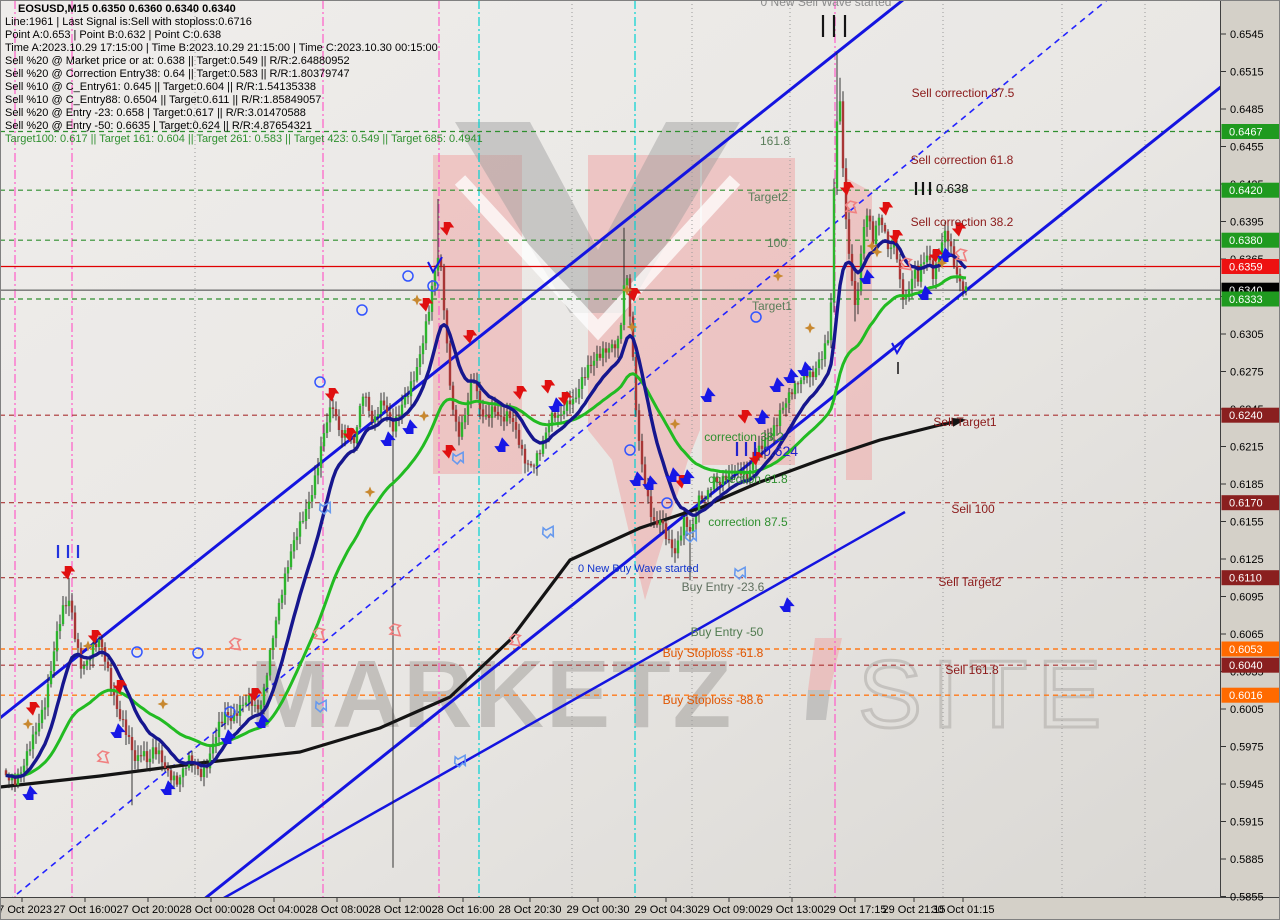 The height and width of the screenshot is (920, 1280). Describe the element at coordinates (775, 141) in the screenshot. I see `chart-annotation: 161.8` at that location.